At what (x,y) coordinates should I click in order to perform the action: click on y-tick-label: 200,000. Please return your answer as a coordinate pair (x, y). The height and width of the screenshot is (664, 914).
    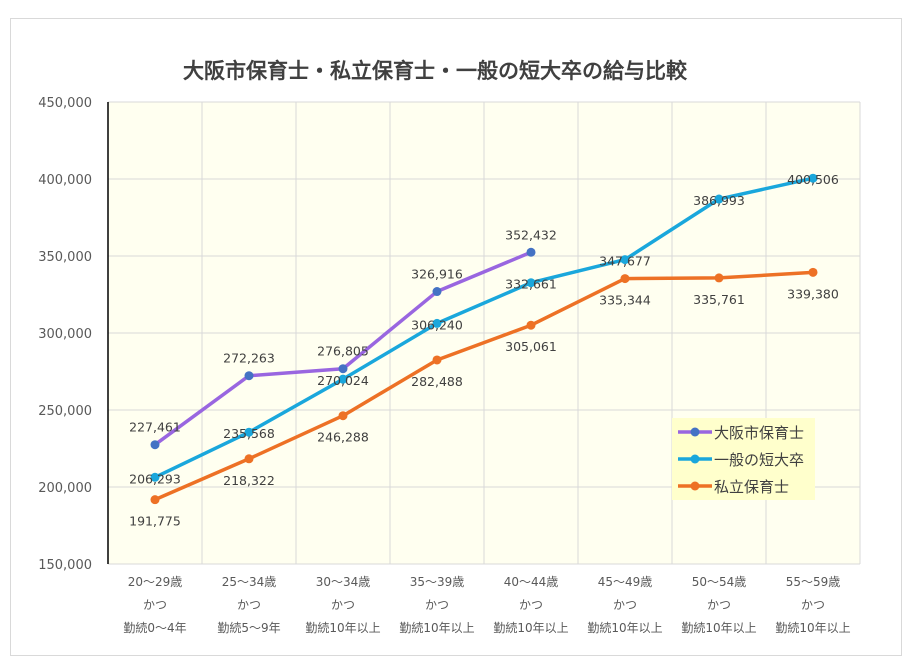
    Looking at the image, I should click on (65, 488).